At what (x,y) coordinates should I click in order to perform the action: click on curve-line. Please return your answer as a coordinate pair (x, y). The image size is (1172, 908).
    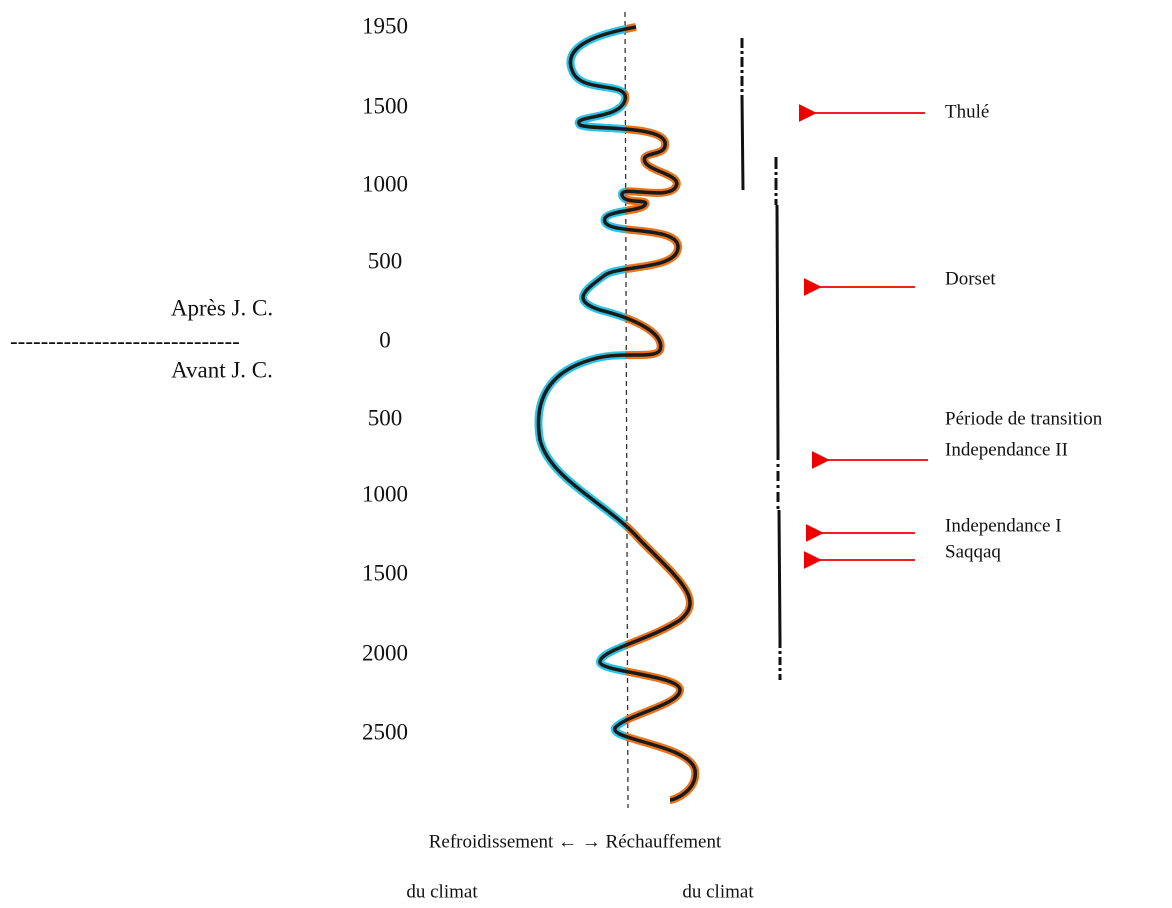
    Looking at the image, I should click on (616, 413).